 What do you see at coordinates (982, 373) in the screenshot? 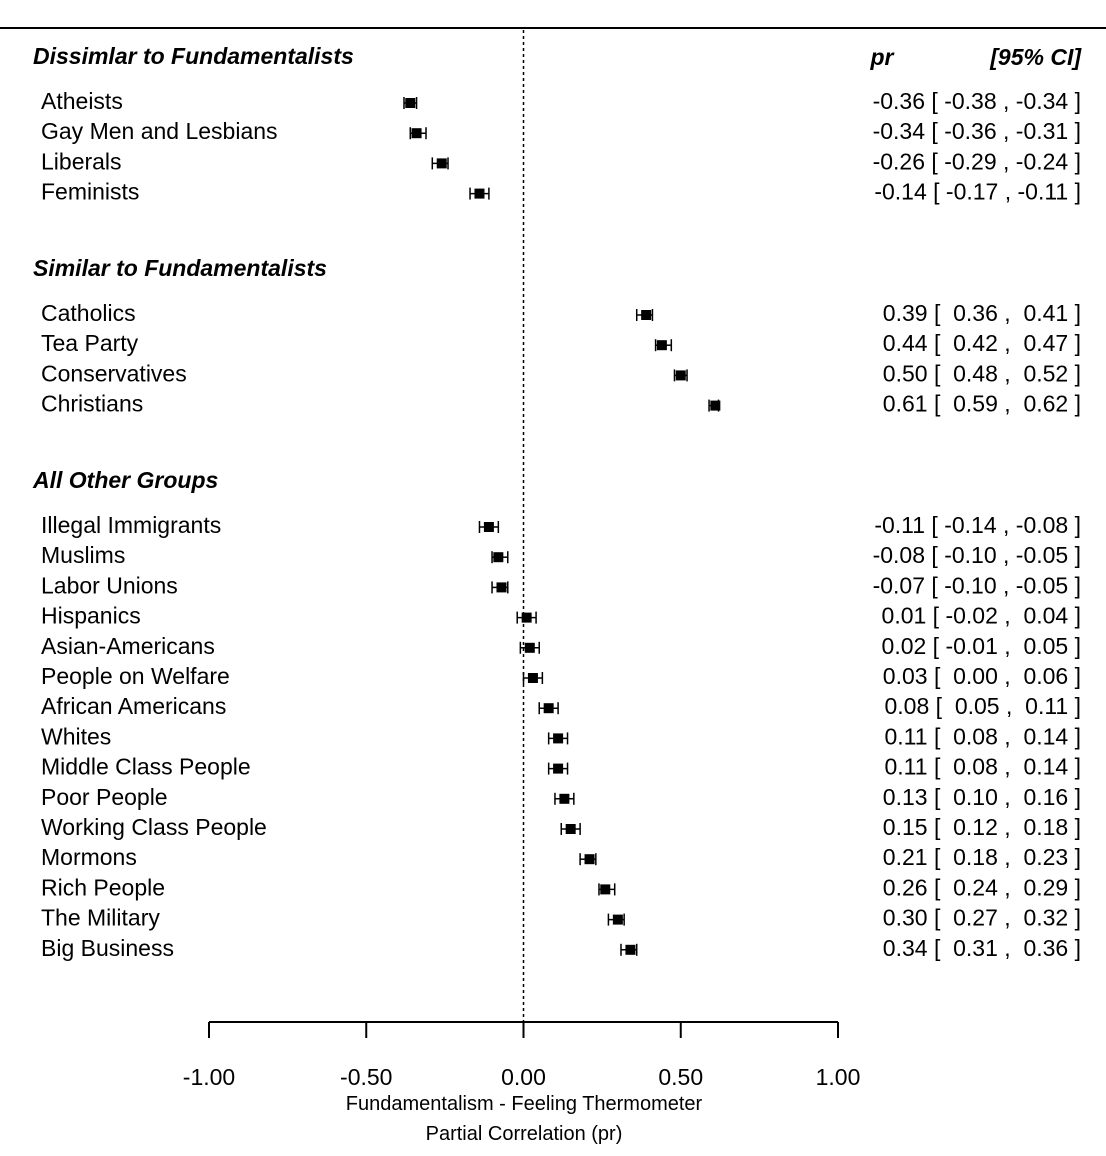
I see `row-value: 0.50 [ 0.48 , 0.52 ]` at bounding box center [982, 373].